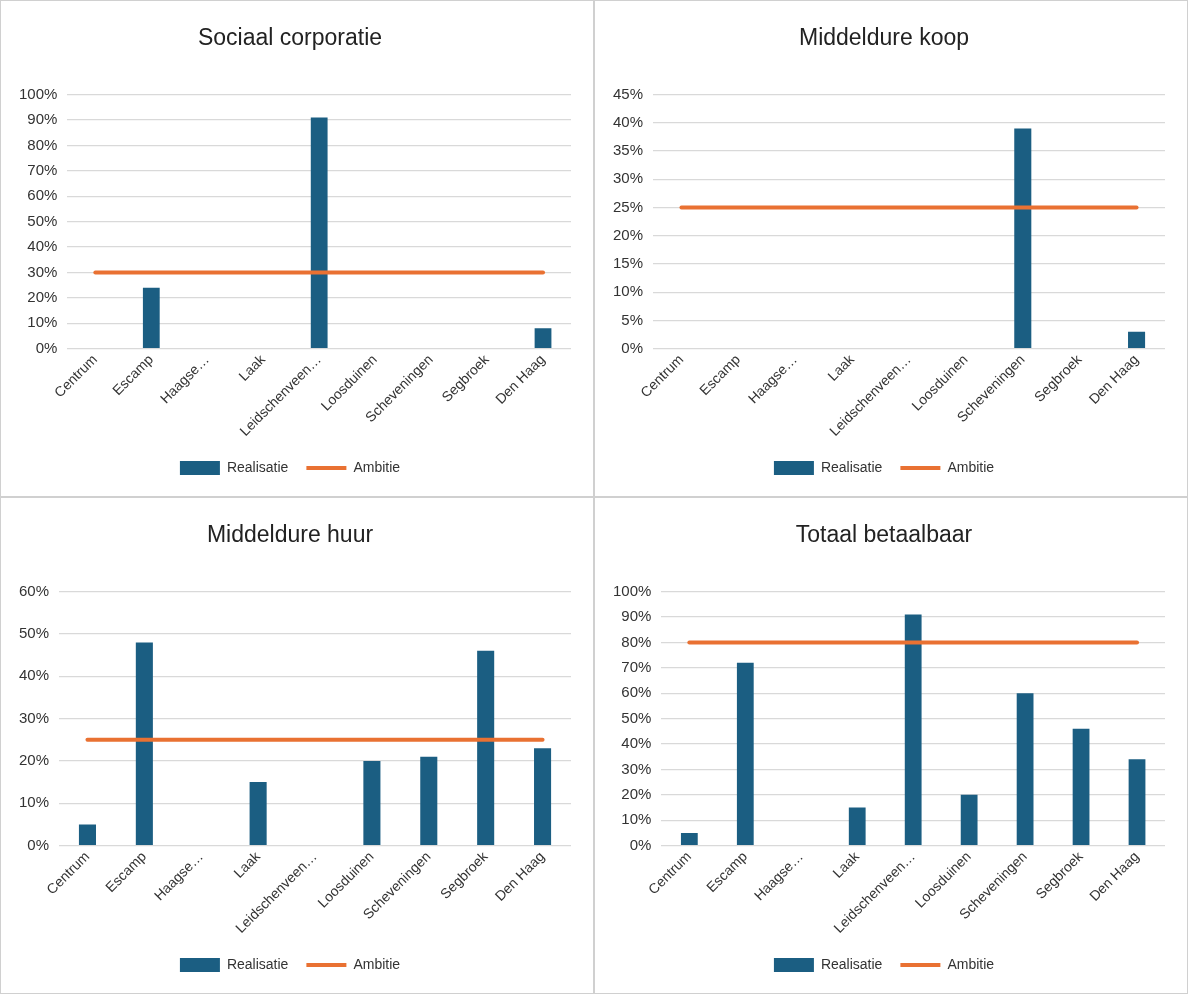 Image resolution: width=1188 pixels, height=995 pixels. What do you see at coordinates (632, 319) in the screenshot?
I see `y-tick-label: 5%` at bounding box center [632, 319].